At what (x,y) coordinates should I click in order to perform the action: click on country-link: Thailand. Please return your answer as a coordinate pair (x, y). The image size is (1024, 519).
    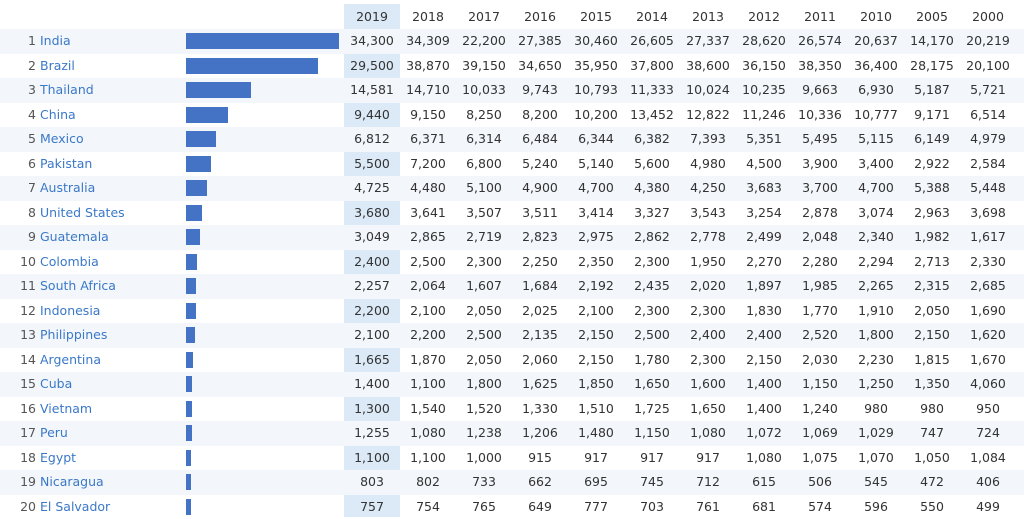
    Looking at the image, I should click on (67, 90).